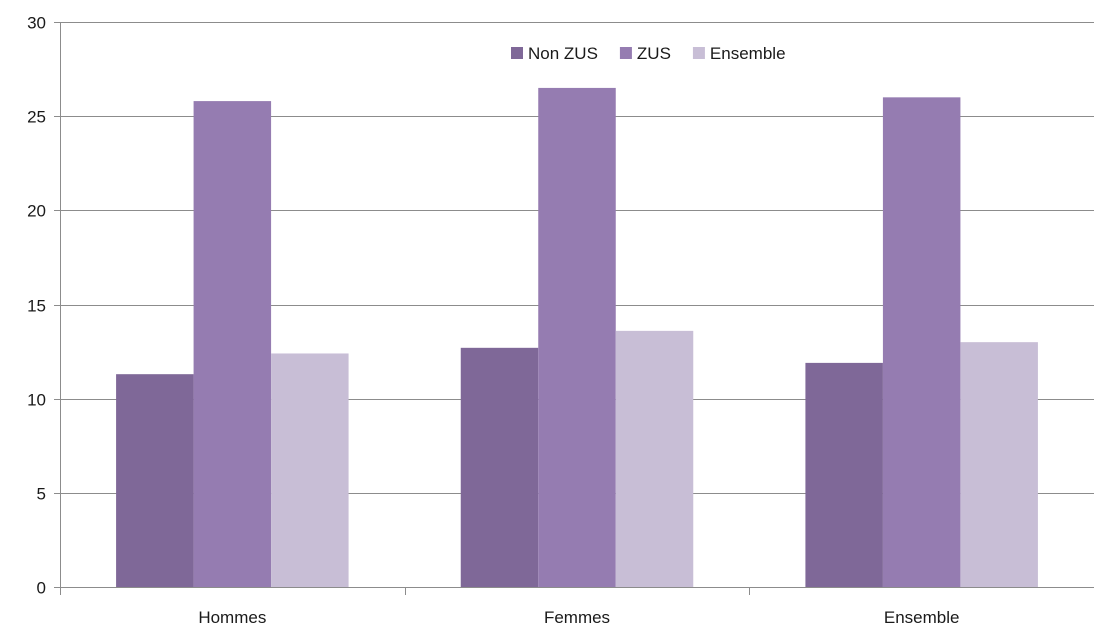 Image resolution: width=1094 pixels, height=628 pixels. I want to click on x-axis-category-labels: Hommes Femmes Ensemble, so click(578, 617).